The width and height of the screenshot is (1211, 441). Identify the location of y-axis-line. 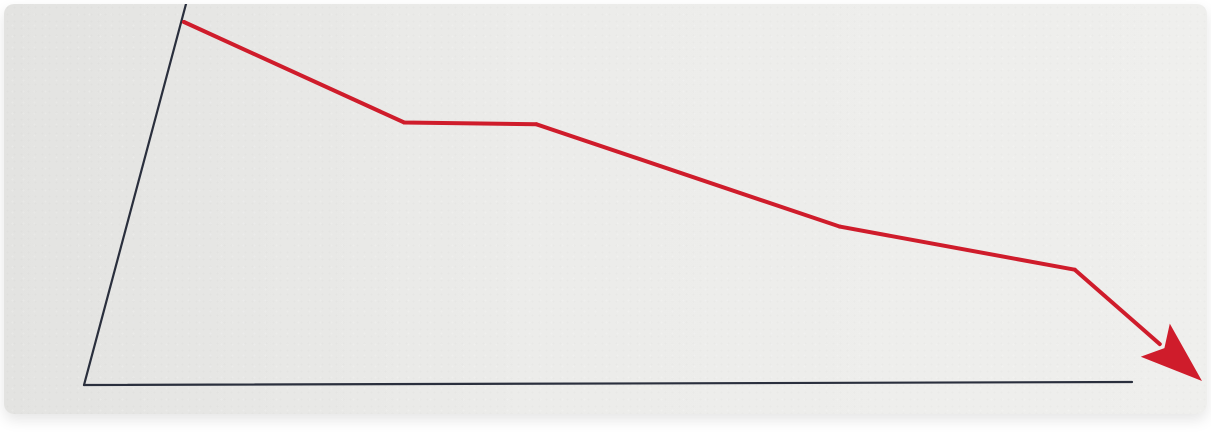
(135, 195).